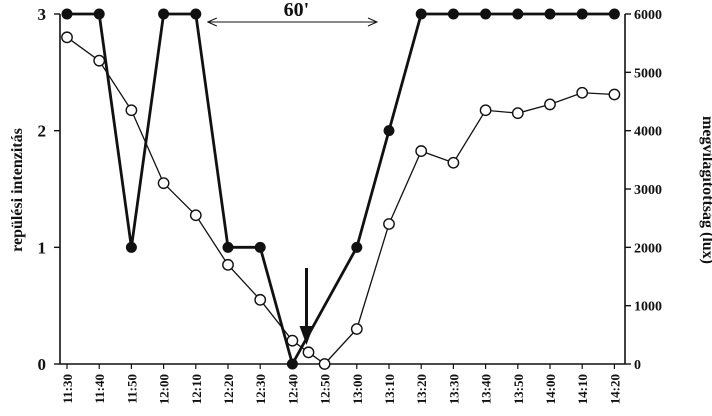 The height and width of the screenshot is (416, 712). What do you see at coordinates (42, 14) in the screenshot?
I see `y-tick-label-left: 3` at bounding box center [42, 14].